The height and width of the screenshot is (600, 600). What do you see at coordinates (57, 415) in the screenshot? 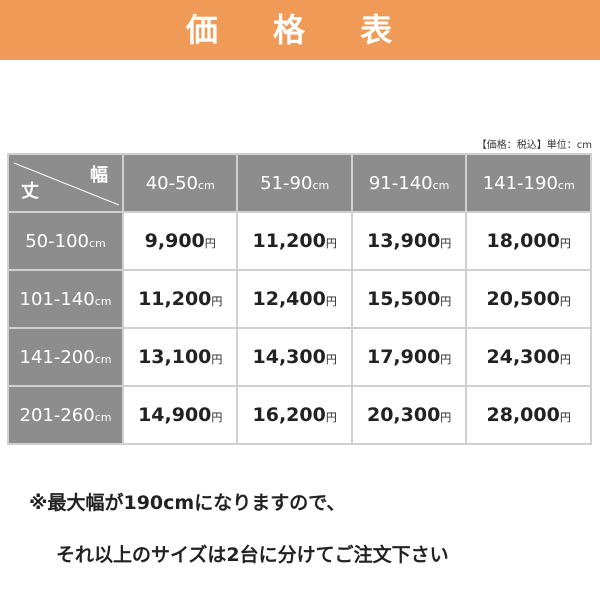
I see `row-range: 201-260` at bounding box center [57, 415].